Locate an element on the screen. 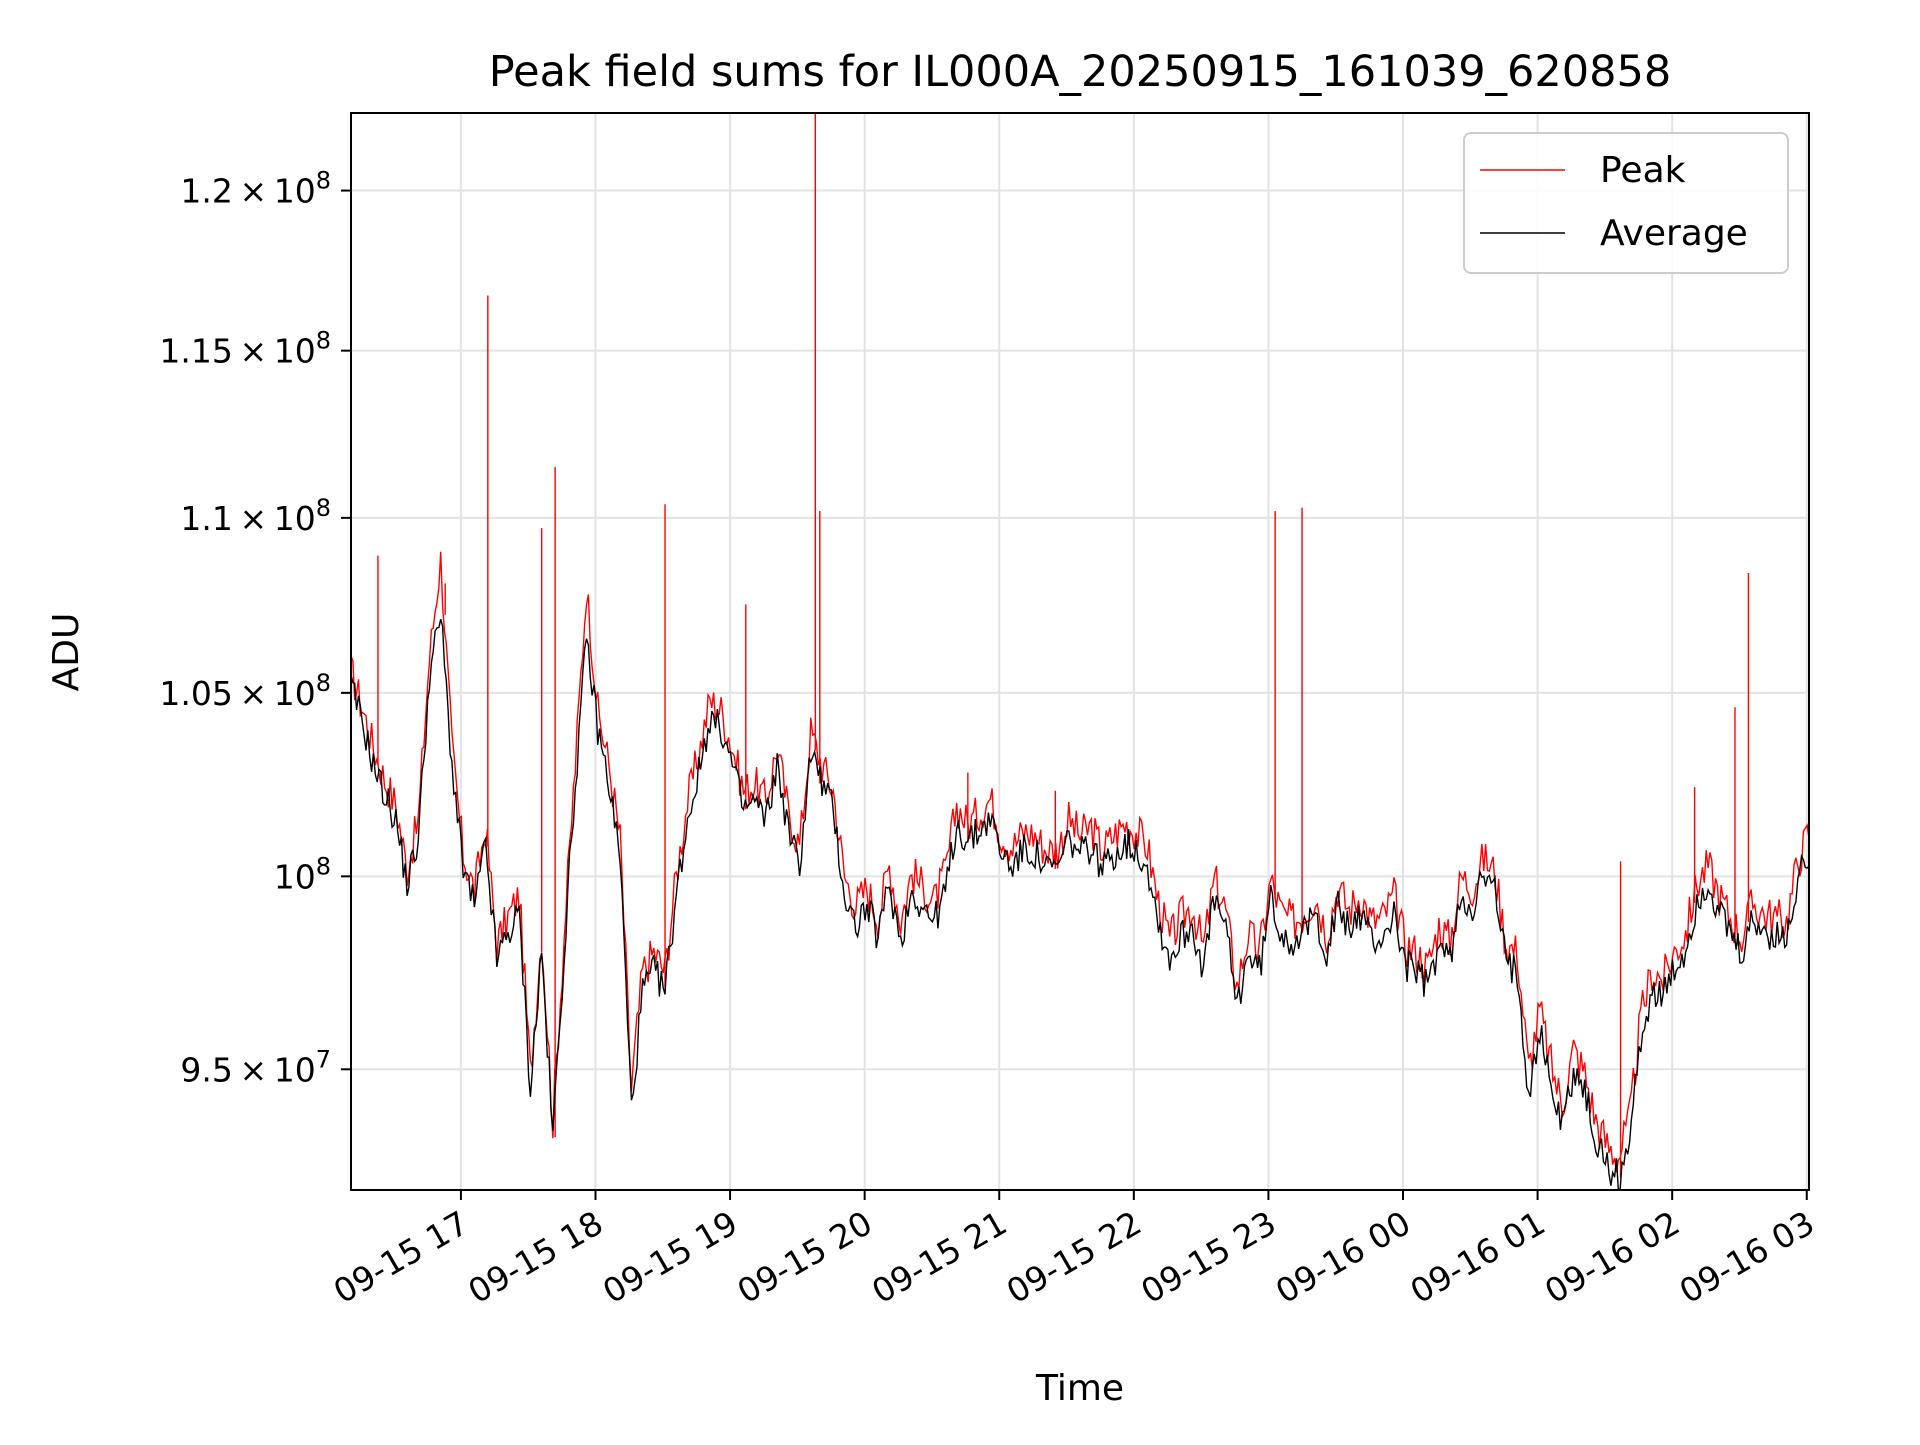 This screenshot has height=1445, width=1920. y-tick-label: 108 is located at coordinates (302, 874).